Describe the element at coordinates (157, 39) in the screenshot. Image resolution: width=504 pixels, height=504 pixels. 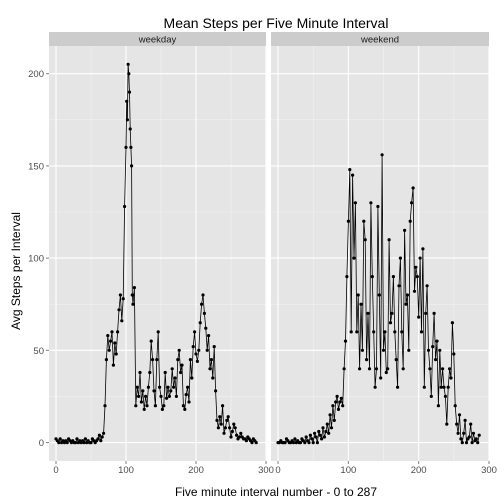
I see `strip-weekday` at that location.